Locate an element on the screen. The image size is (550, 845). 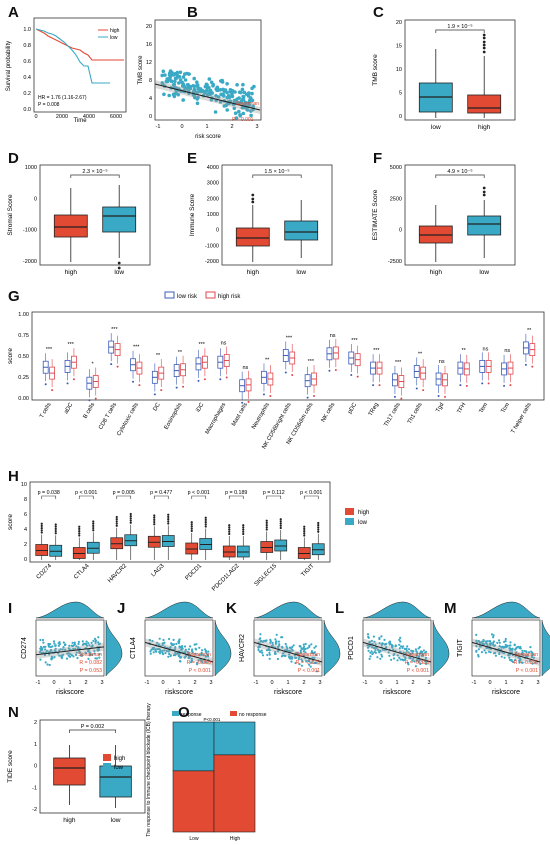
scatter-xtick: 2 is located at coordinates (303, 683).